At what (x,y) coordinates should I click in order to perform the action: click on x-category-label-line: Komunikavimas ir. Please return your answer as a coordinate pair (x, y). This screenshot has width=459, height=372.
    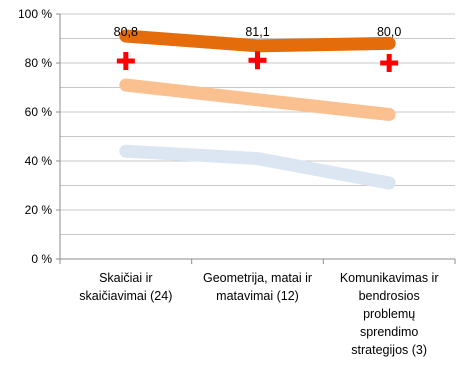
    Looking at the image, I should click on (389, 278).